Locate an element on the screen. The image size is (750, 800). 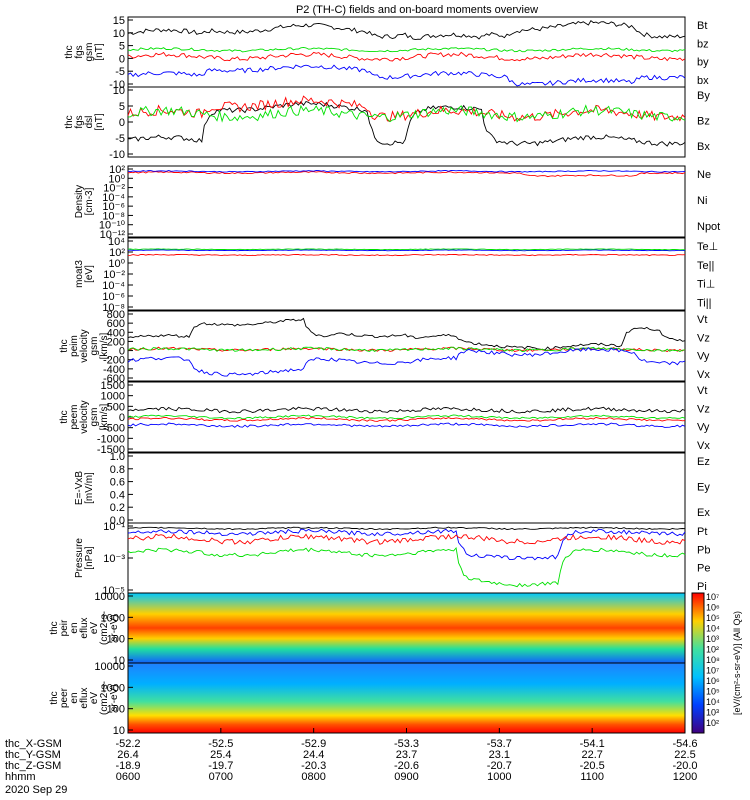
colorbar-tick: 10⁷ is located at coordinates (712, 671).